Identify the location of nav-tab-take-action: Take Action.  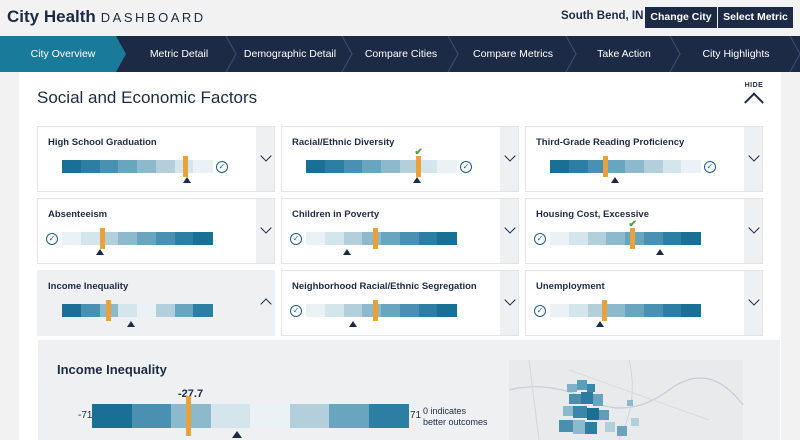
(624, 54).